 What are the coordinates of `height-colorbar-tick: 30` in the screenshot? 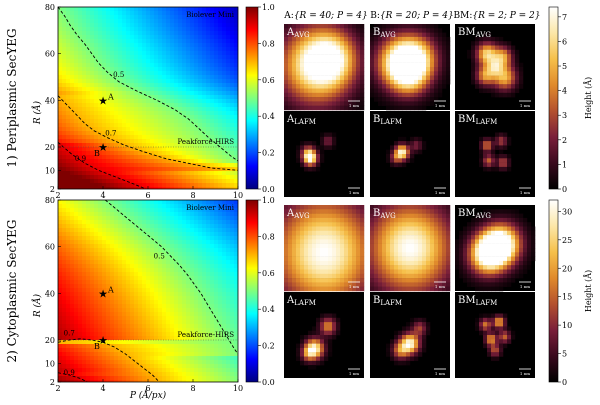 It's located at (567, 211).